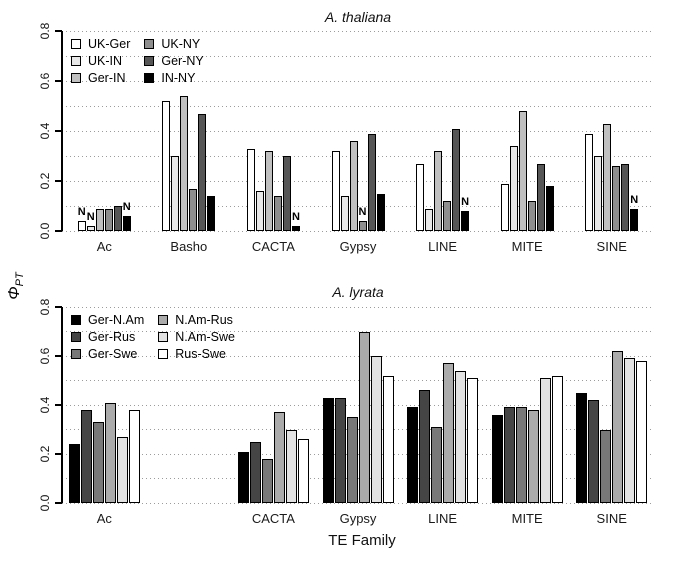  What do you see at coordinates (163, 320) in the screenshot?
I see `legend-swatch-N.Am-Rus` at bounding box center [163, 320].